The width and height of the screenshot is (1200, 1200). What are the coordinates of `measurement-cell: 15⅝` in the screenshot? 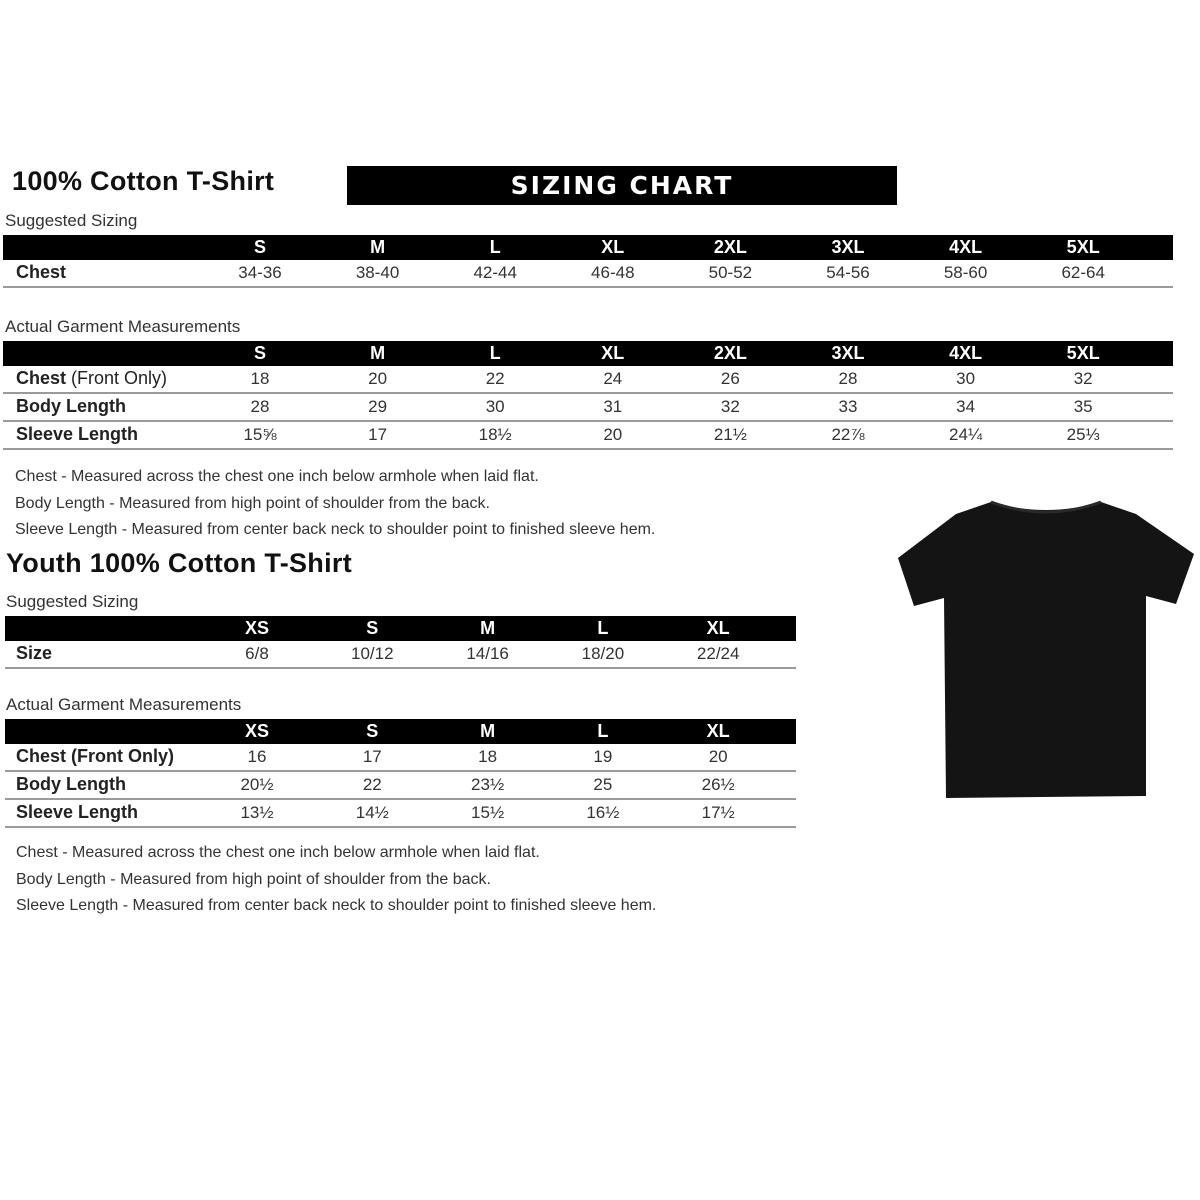 It's located at (260, 434).